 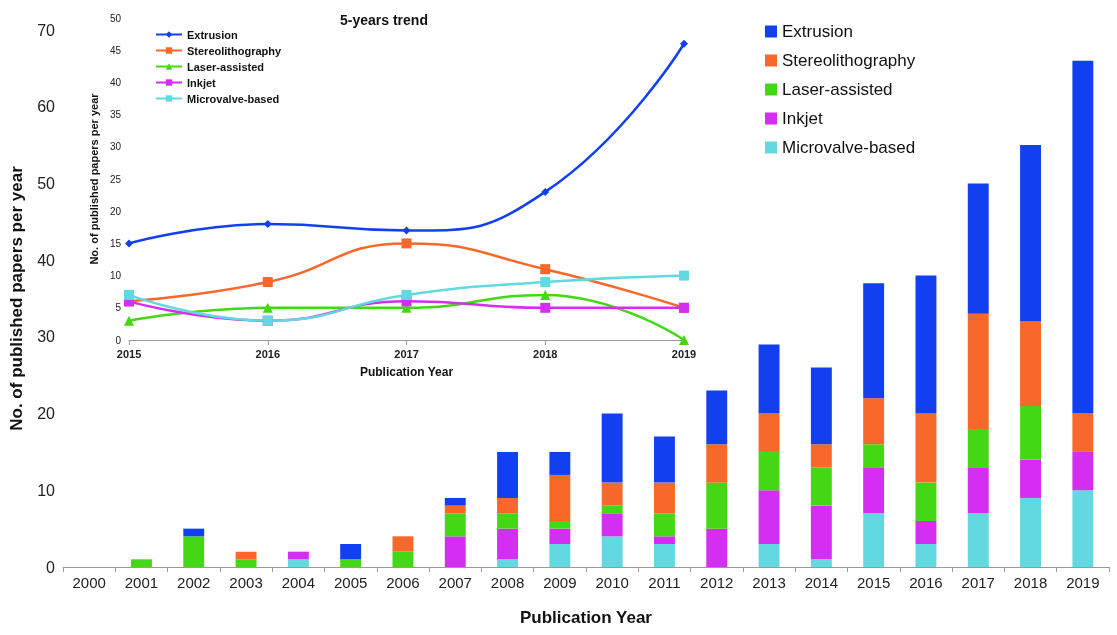 What do you see at coordinates (507, 582) in the screenshot?
I see `x-tick-label: 2008` at bounding box center [507, 582].